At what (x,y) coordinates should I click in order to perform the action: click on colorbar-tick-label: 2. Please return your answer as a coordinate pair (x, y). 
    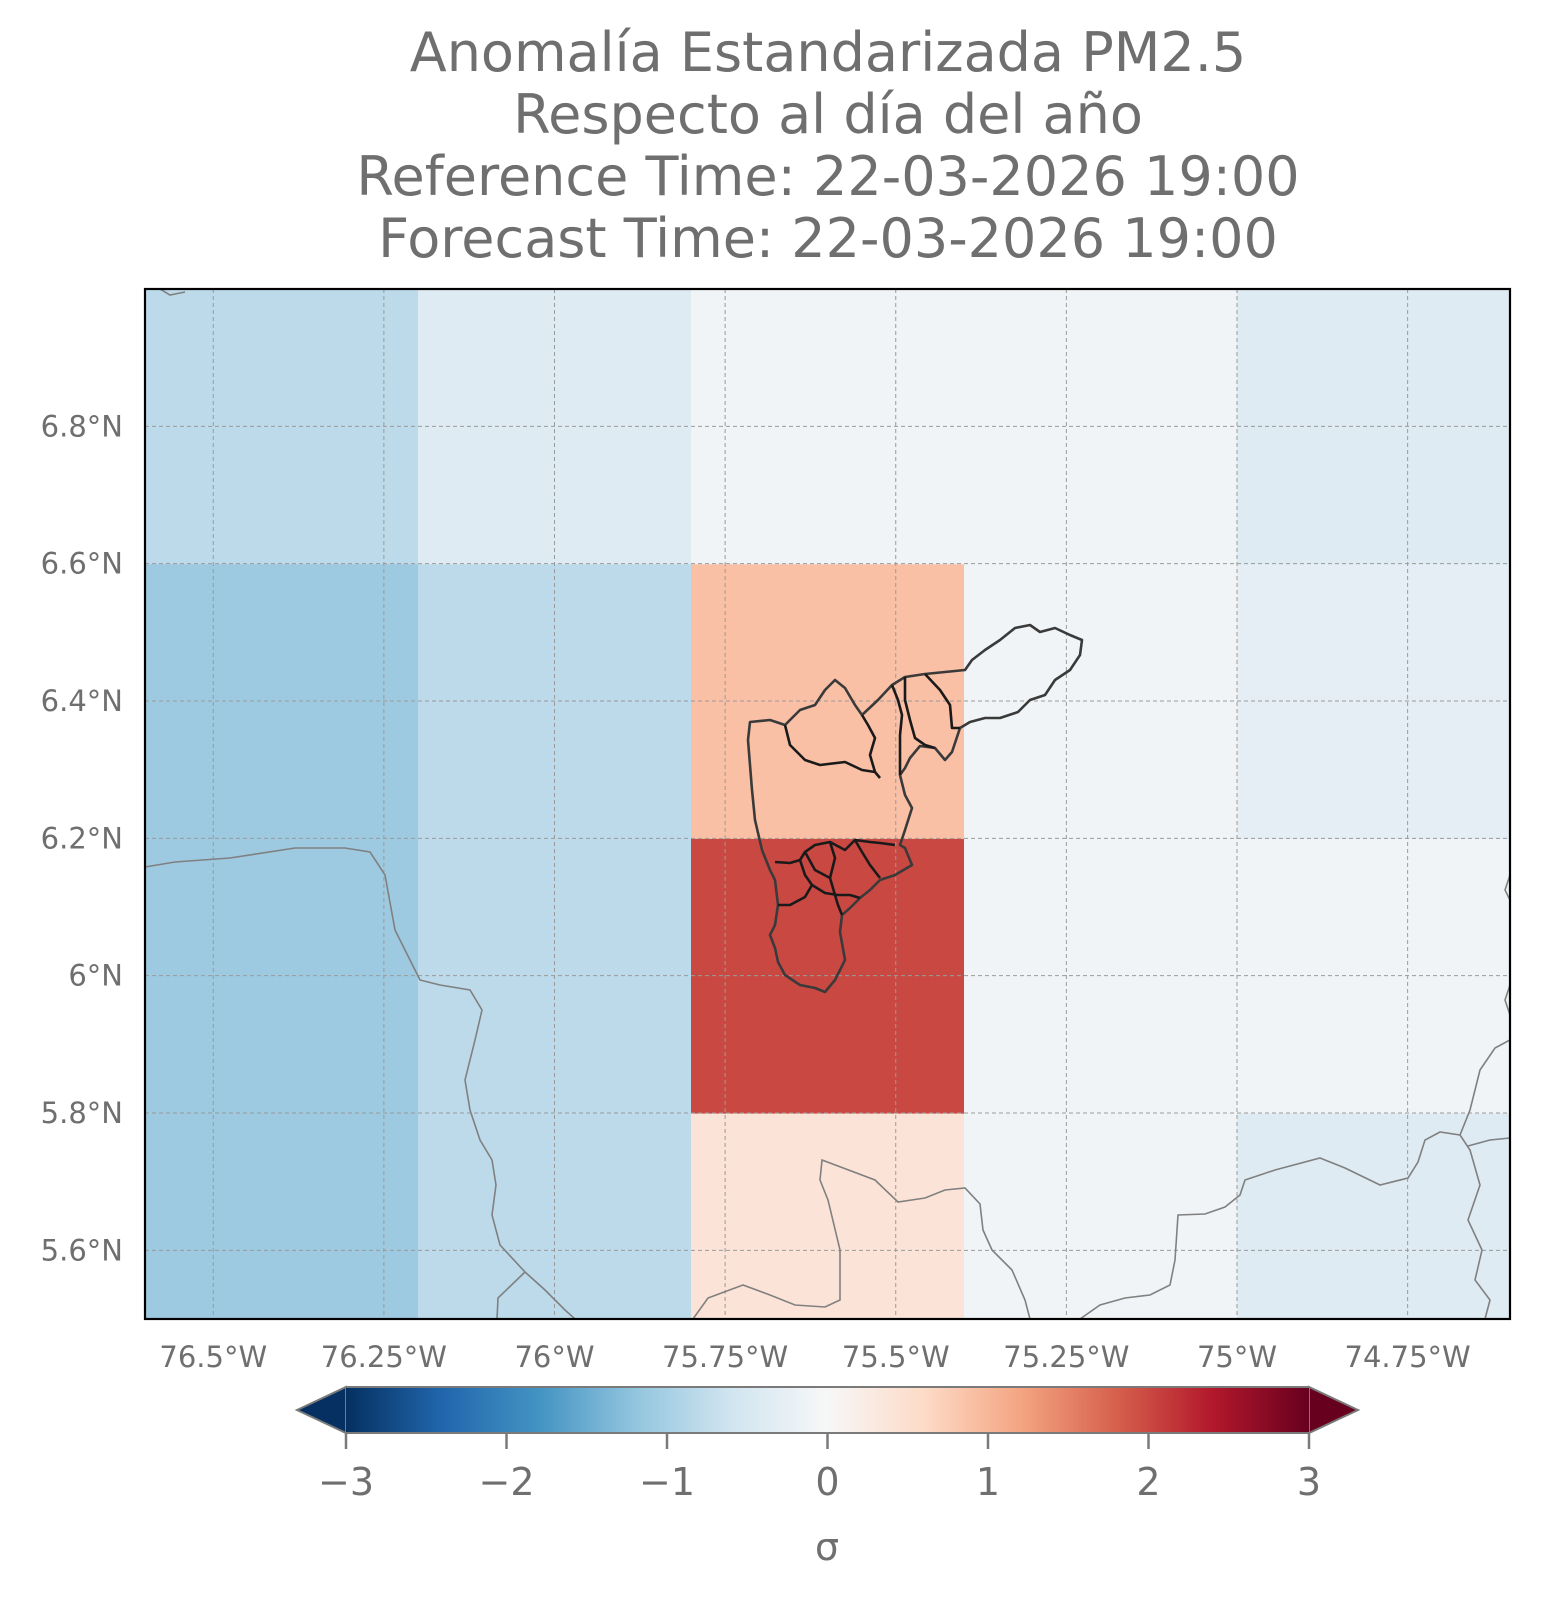
    Looking at the image, I should click on (1148, 1482).